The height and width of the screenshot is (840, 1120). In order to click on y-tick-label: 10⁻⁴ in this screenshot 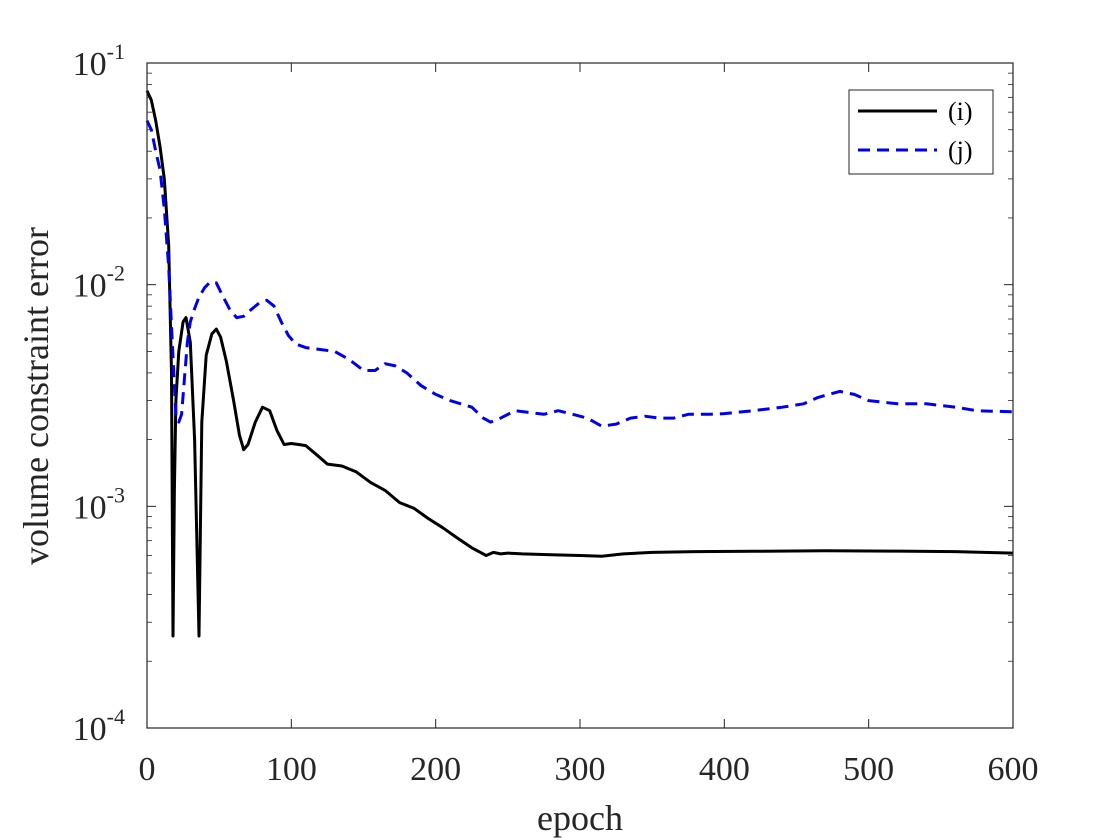, I will do `click(99, 726)`.